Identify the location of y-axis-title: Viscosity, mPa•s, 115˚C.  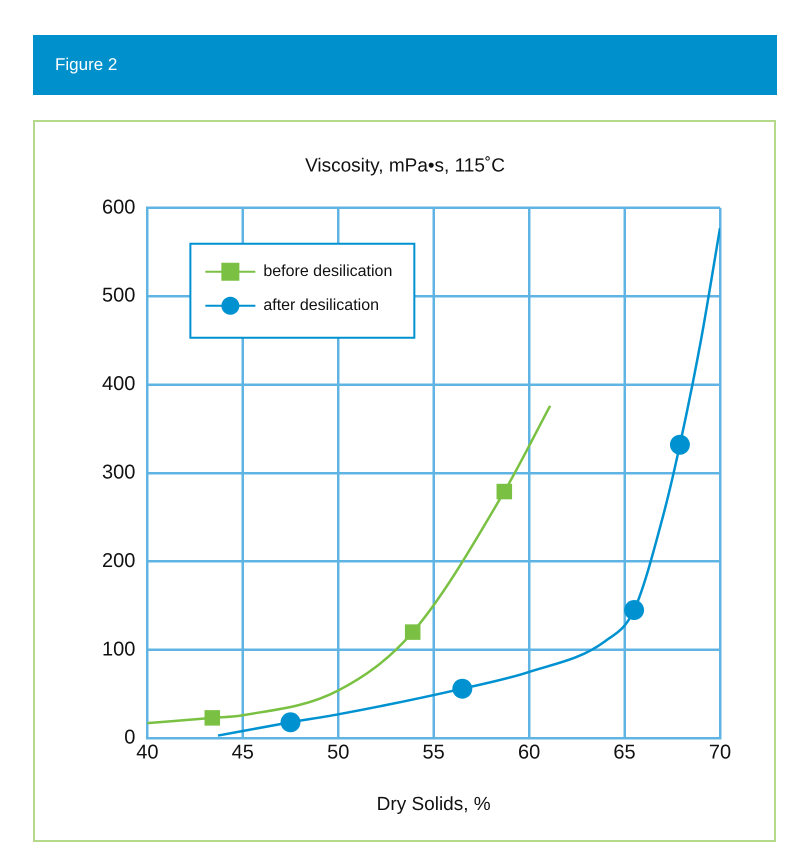
(405, 166).